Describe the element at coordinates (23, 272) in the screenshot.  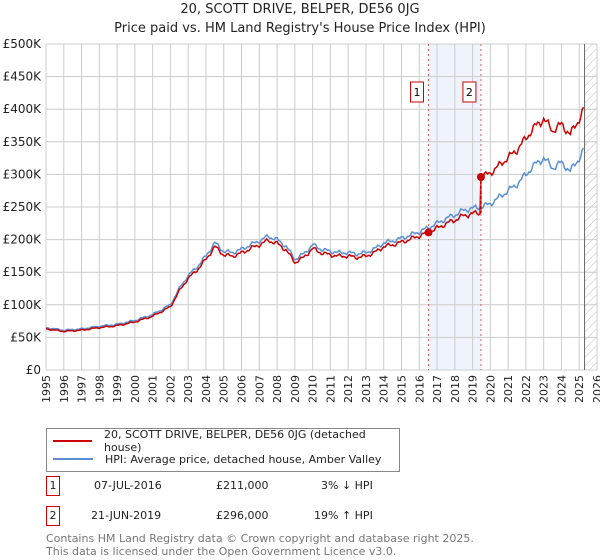
I see `y-tick-label: £150K` at that location.